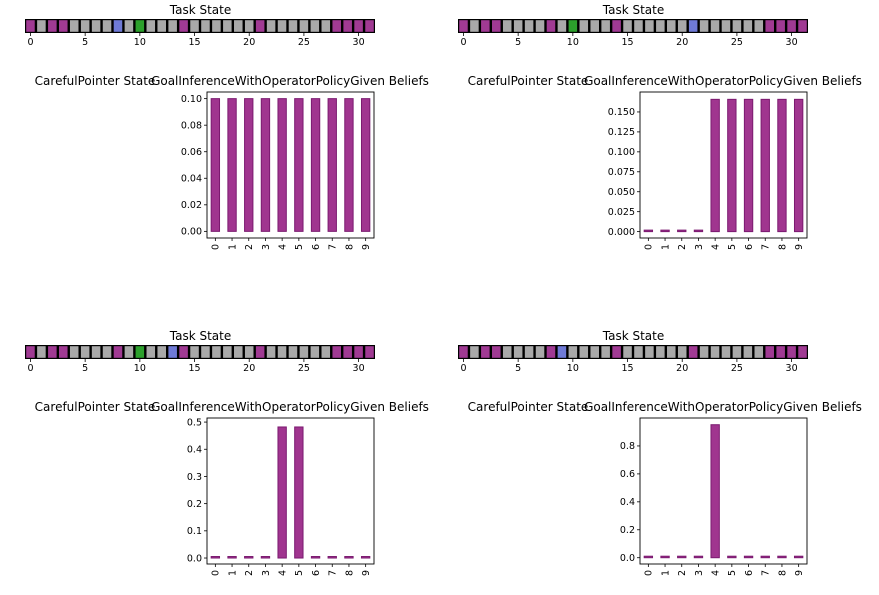 The height and width of the screenshot is (595, 879). I want to click on x-tick-label: 7, so click(766, 573).